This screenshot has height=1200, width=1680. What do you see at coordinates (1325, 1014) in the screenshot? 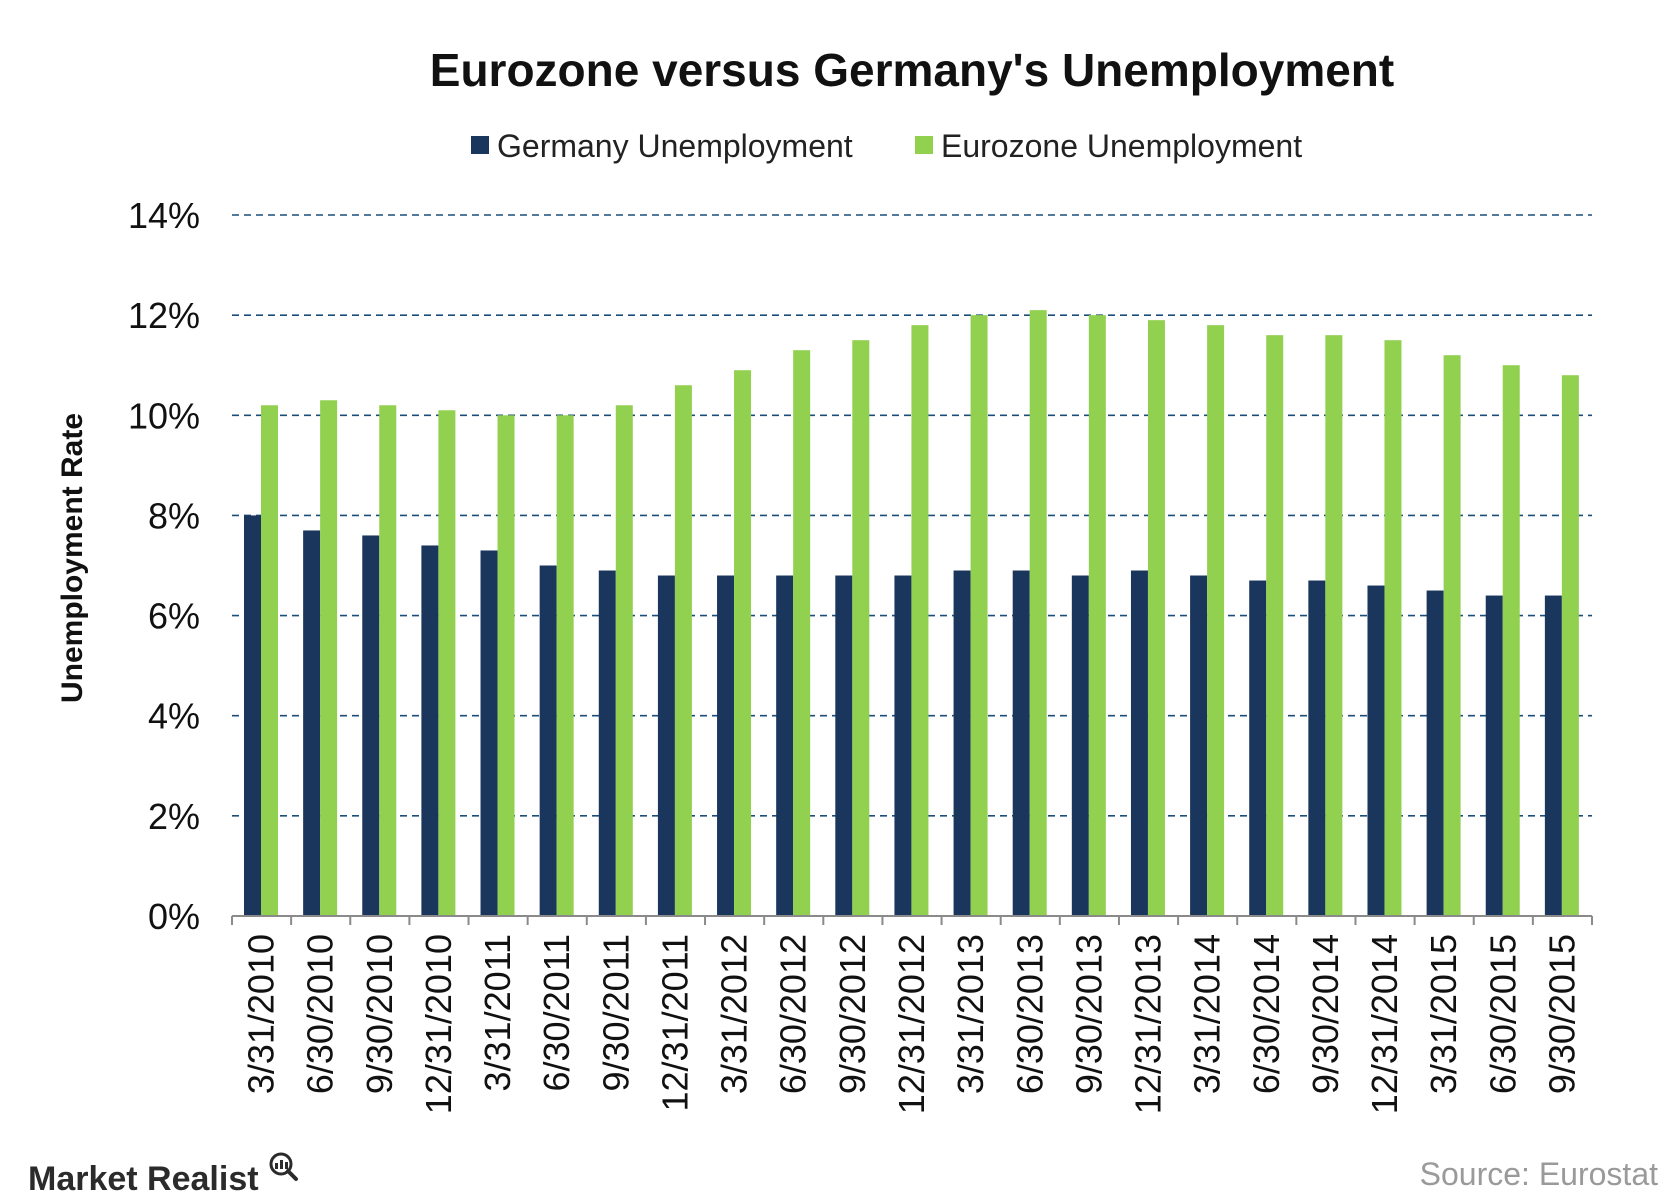
I see `x-tick-label: 9/30/2014` at bounding box center [1325, 1014].